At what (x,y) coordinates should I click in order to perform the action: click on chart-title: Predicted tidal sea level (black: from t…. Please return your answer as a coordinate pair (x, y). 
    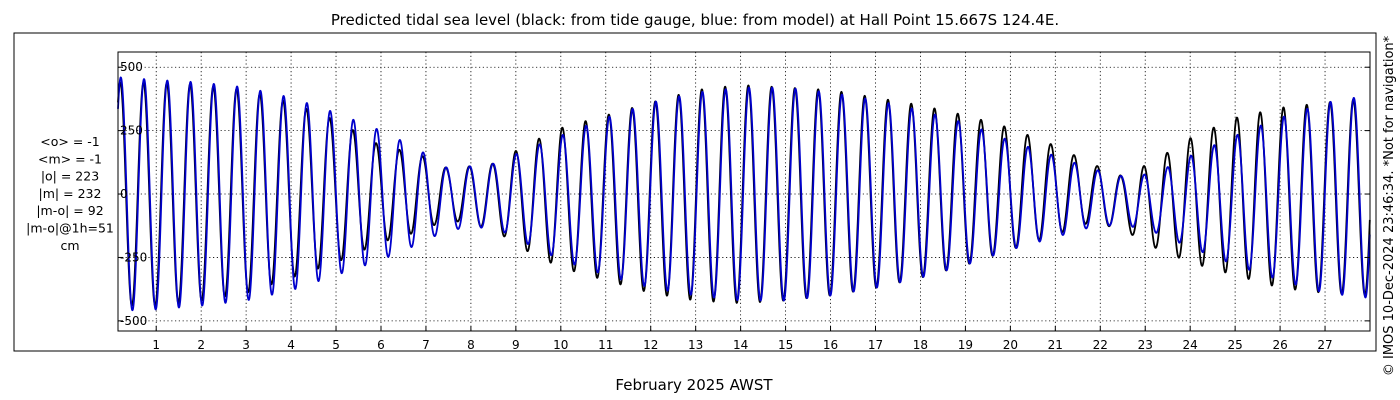
    Looking at the image, I should click on (695, 20).